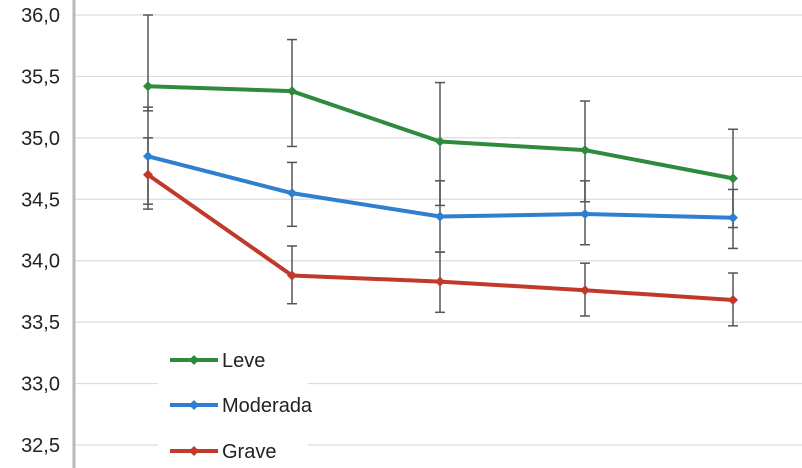 This screenshot has width=802, height=468. Describe the element at coordinates (249, 452) in the screenshot. I see `legend-label-grave: Grave` at that location.